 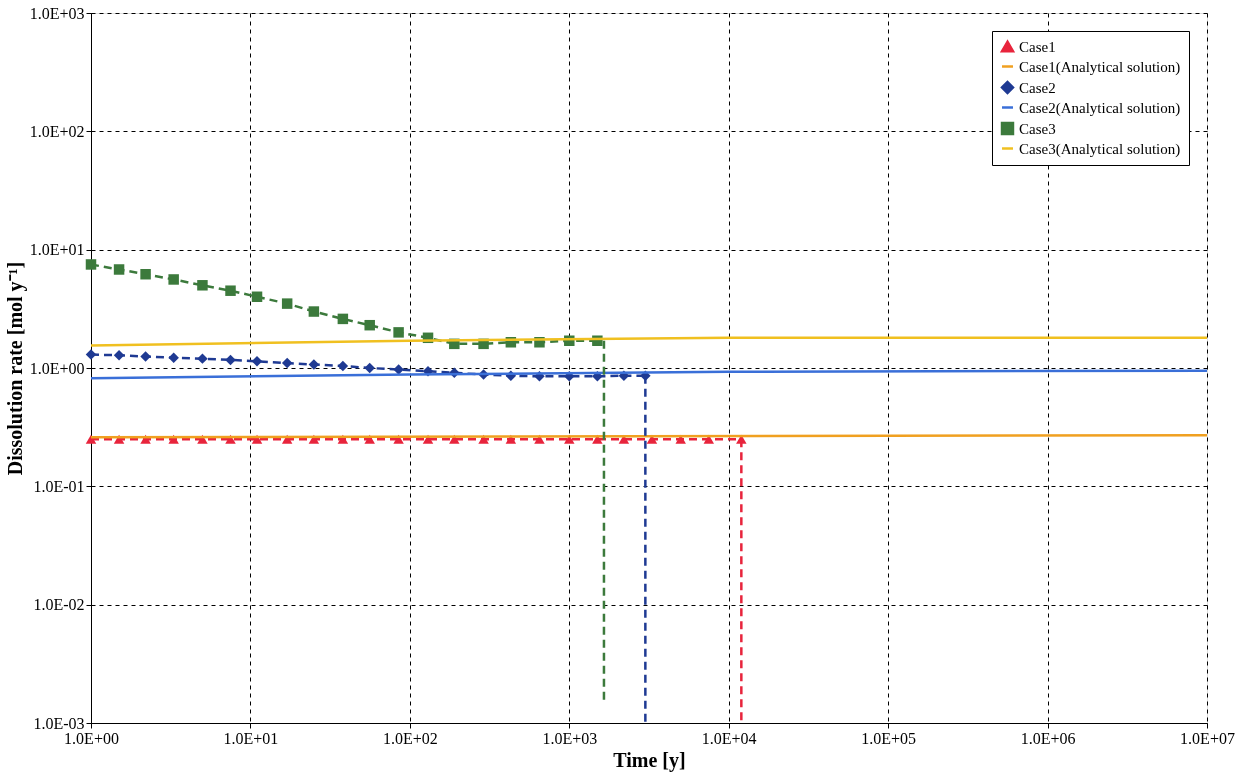 What do you see at coordinates (57, 131) in the screenshot?
I see `y-tick-label: 1.0E+02` at bounding box center [57, 131].